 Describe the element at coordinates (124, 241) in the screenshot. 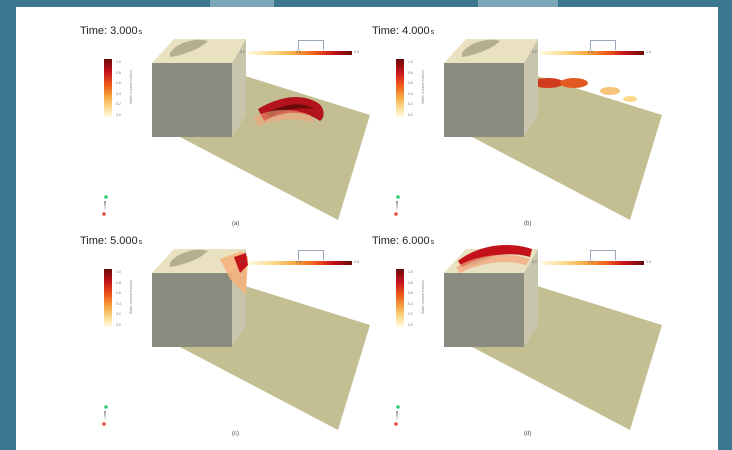

I see `time-value: 5.000` at that location.